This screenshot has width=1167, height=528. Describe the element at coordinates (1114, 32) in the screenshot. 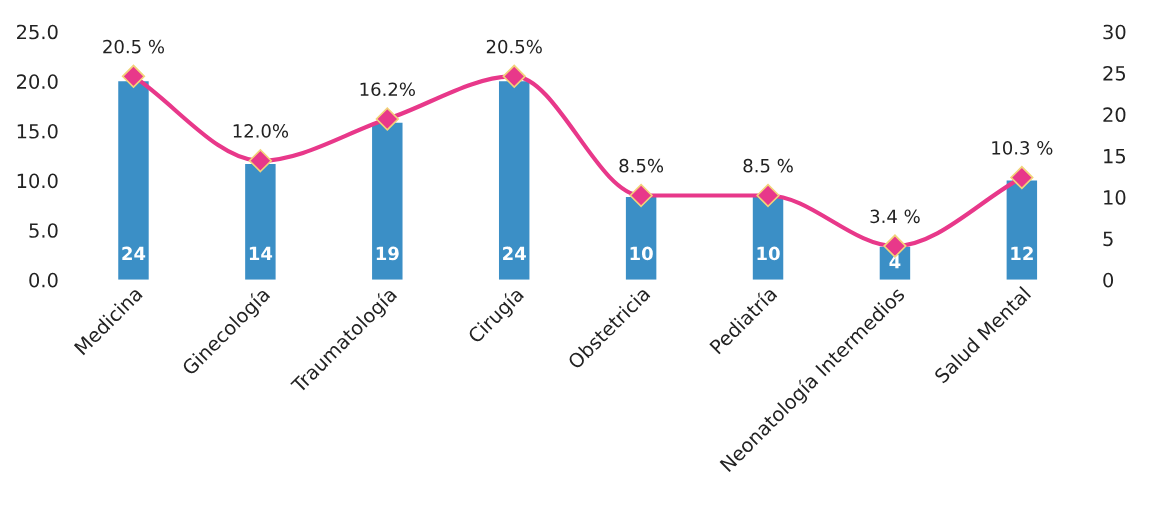

I see `y2-tick-label: 30` at that location.